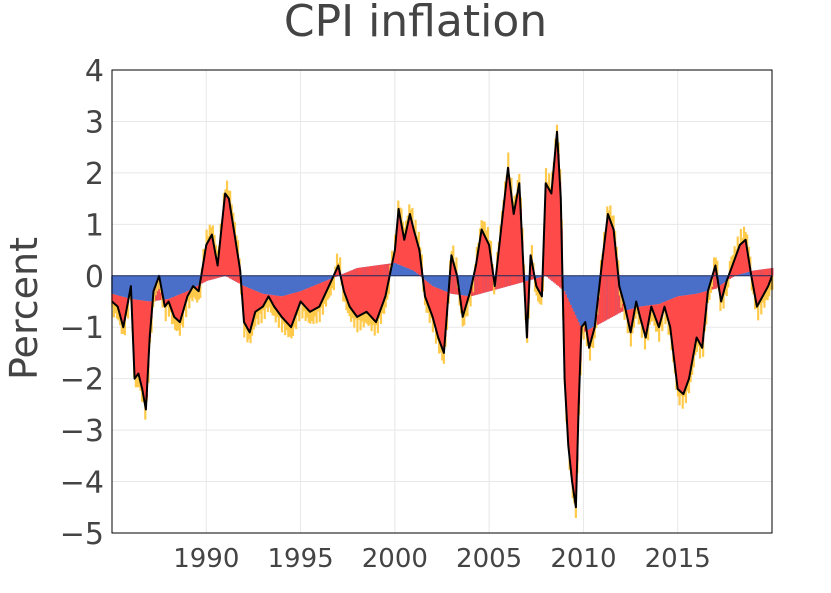  I want to click on y-tick-label: 3, so click(94, 122).